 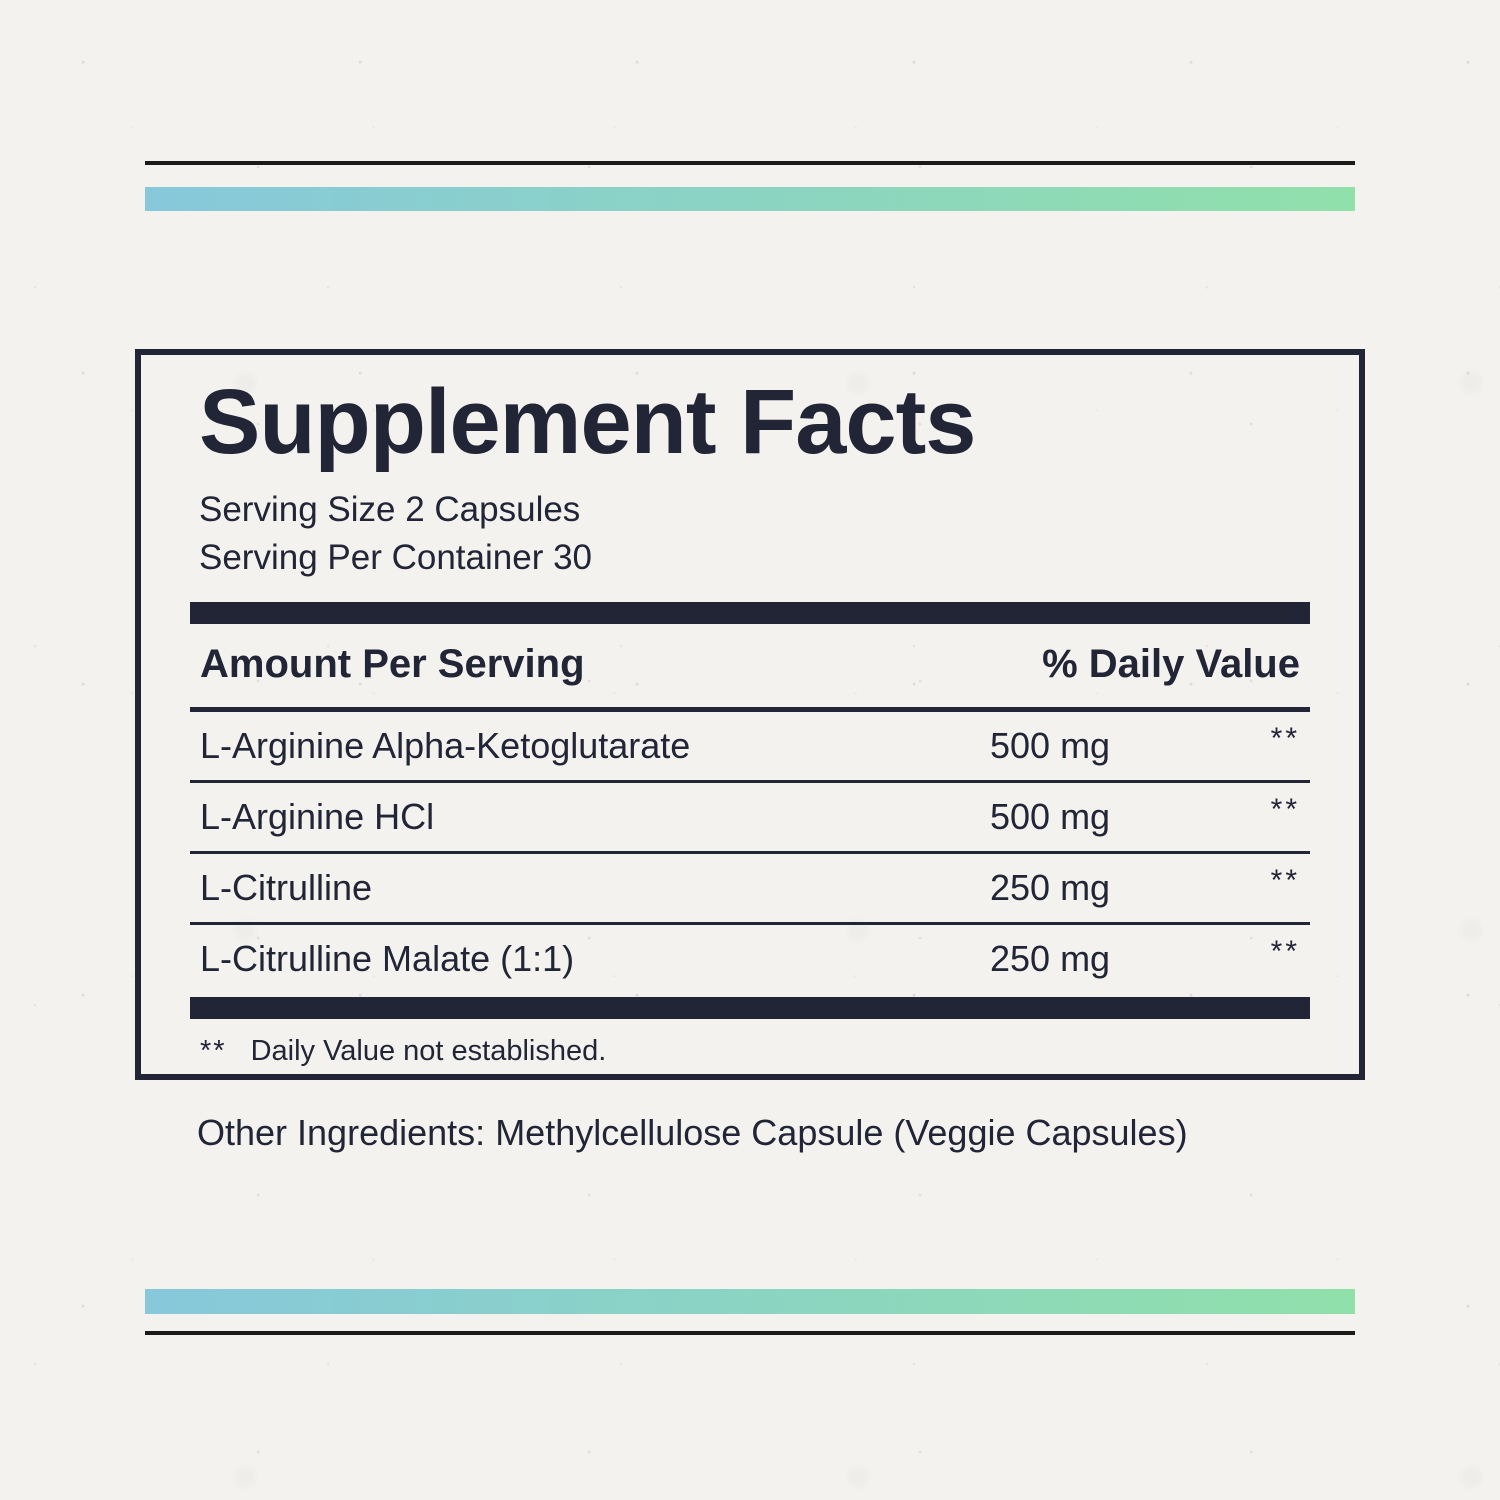 What do you see at coordinates (750, 613) in the screenshot?
I see `thick-divider-top` at bounding box center [750, 613].